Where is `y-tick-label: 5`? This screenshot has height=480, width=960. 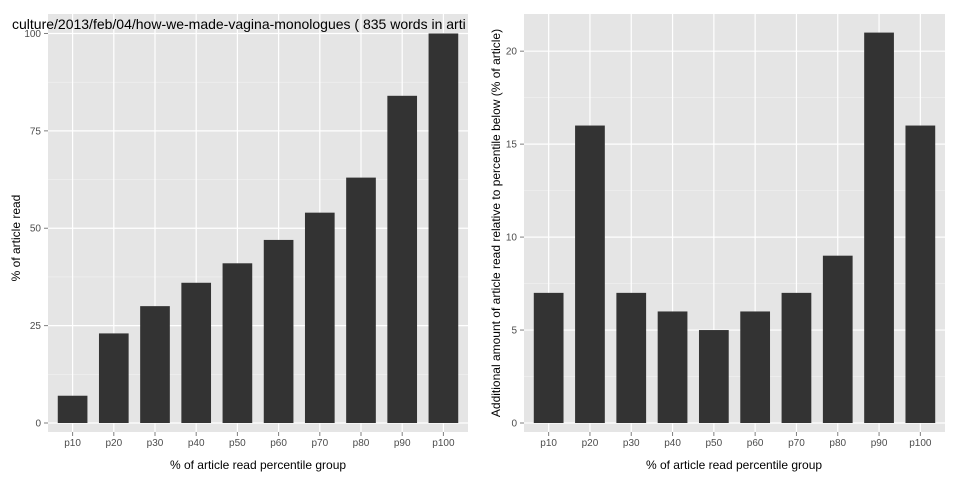
y-tick-label: 5 is located at coordinates (514, 331).